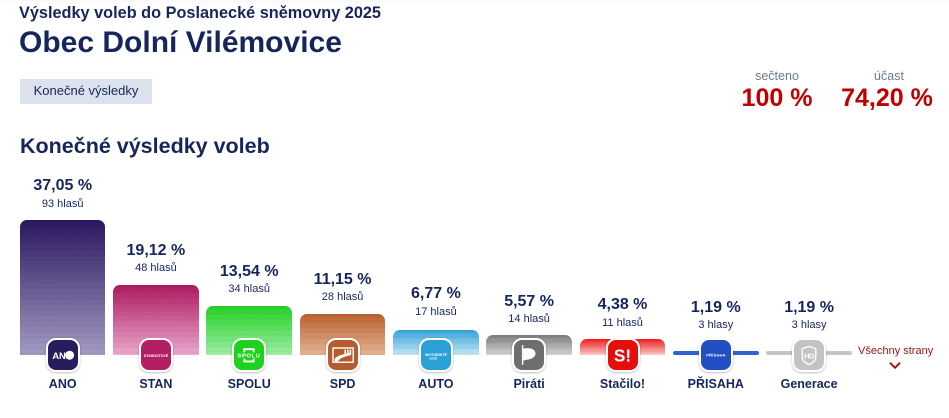 The image size is (949, 418). Describe the element at coordinates (59, 355) in the screenshot. I see `svg-text: AN` at that location.